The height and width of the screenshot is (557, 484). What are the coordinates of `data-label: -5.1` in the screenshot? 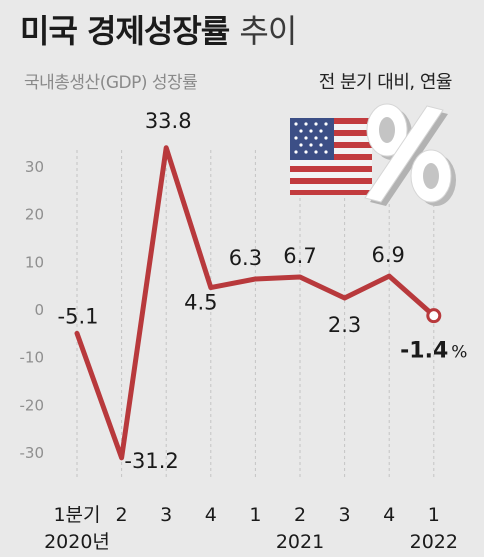 It's located at (78, 316).